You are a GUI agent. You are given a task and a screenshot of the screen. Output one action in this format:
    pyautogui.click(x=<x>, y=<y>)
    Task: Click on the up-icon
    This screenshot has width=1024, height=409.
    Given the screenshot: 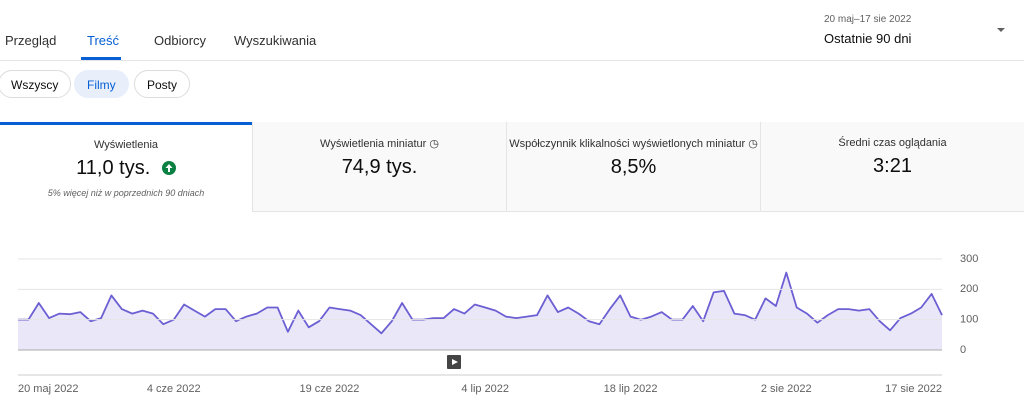 What is the action you would take?
    pyautogui.click(x=168, y=168)
    